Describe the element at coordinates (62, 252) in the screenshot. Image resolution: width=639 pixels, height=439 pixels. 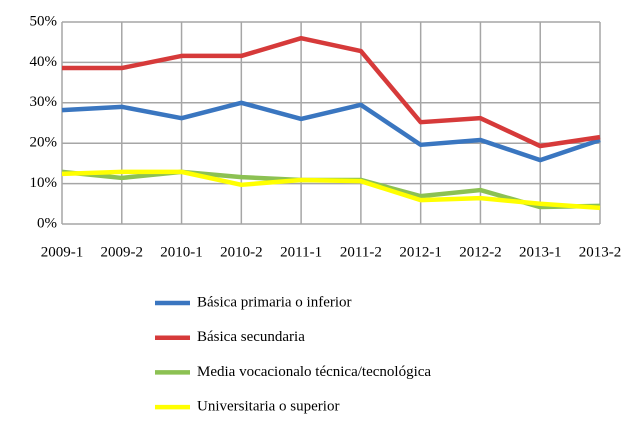
I see `x-tick-label: 2009-1` at that location.